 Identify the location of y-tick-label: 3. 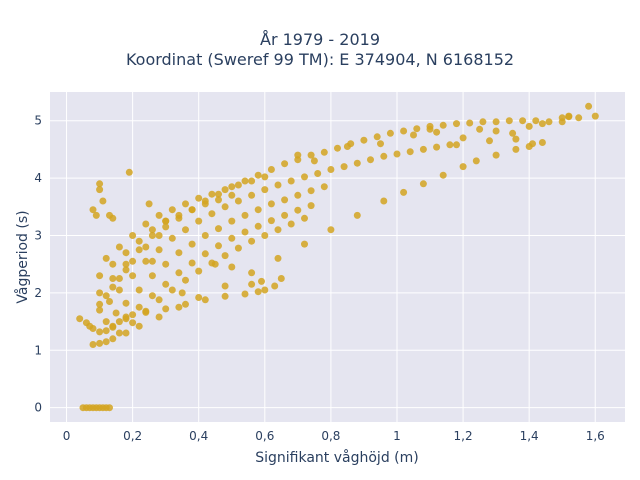
(38, 235).